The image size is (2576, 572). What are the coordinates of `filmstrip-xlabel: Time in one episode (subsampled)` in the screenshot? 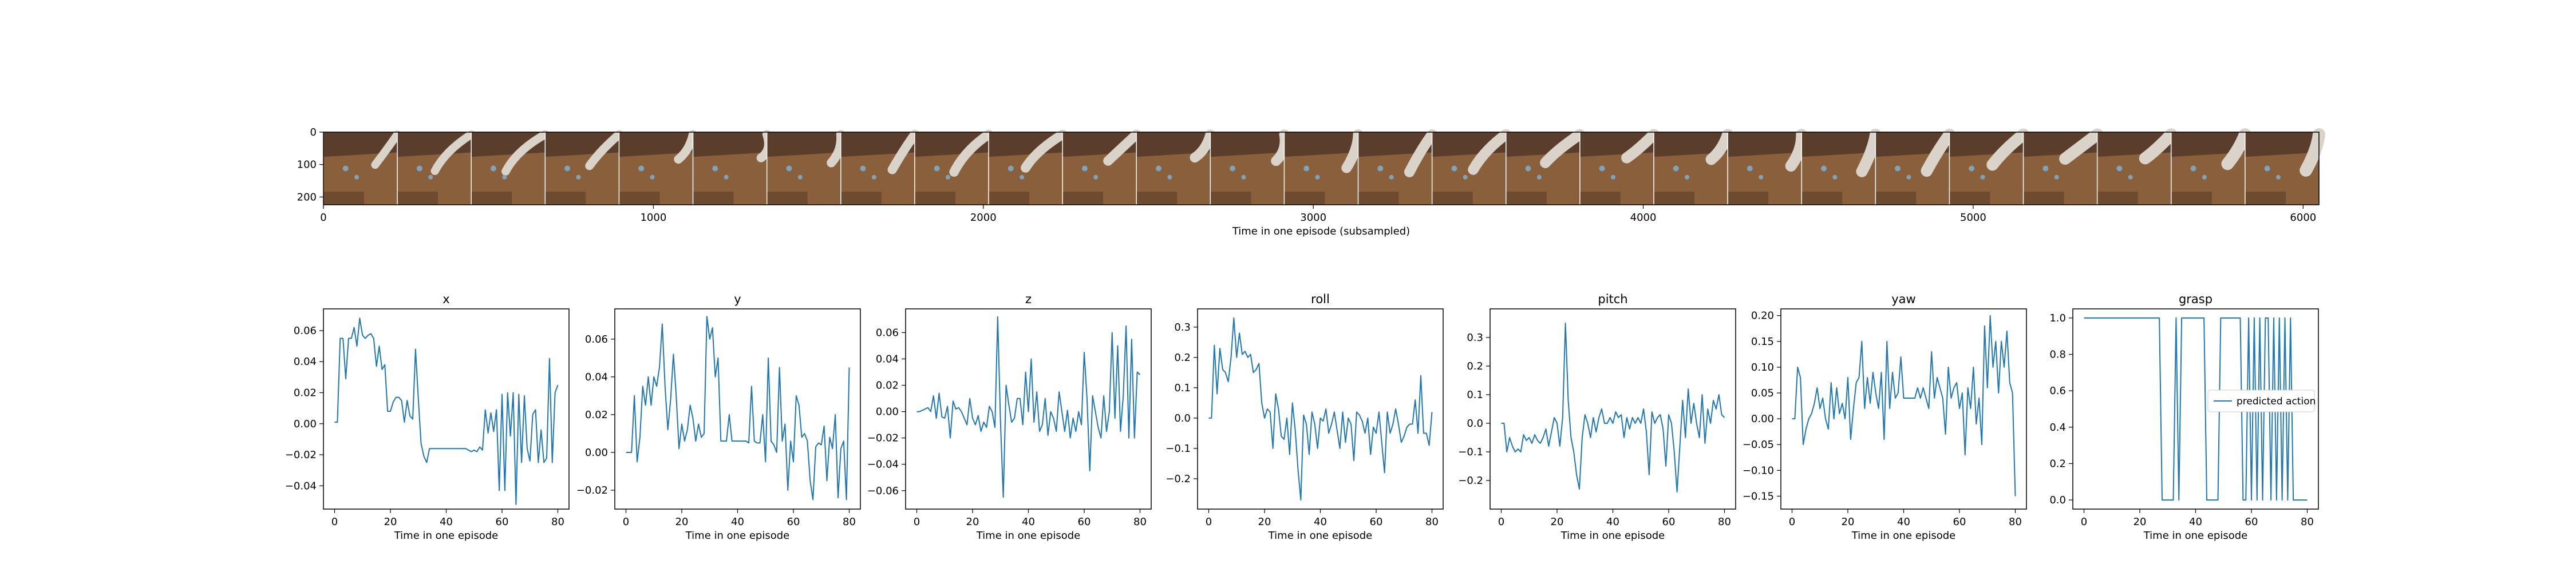 It's located at (1321, 231).